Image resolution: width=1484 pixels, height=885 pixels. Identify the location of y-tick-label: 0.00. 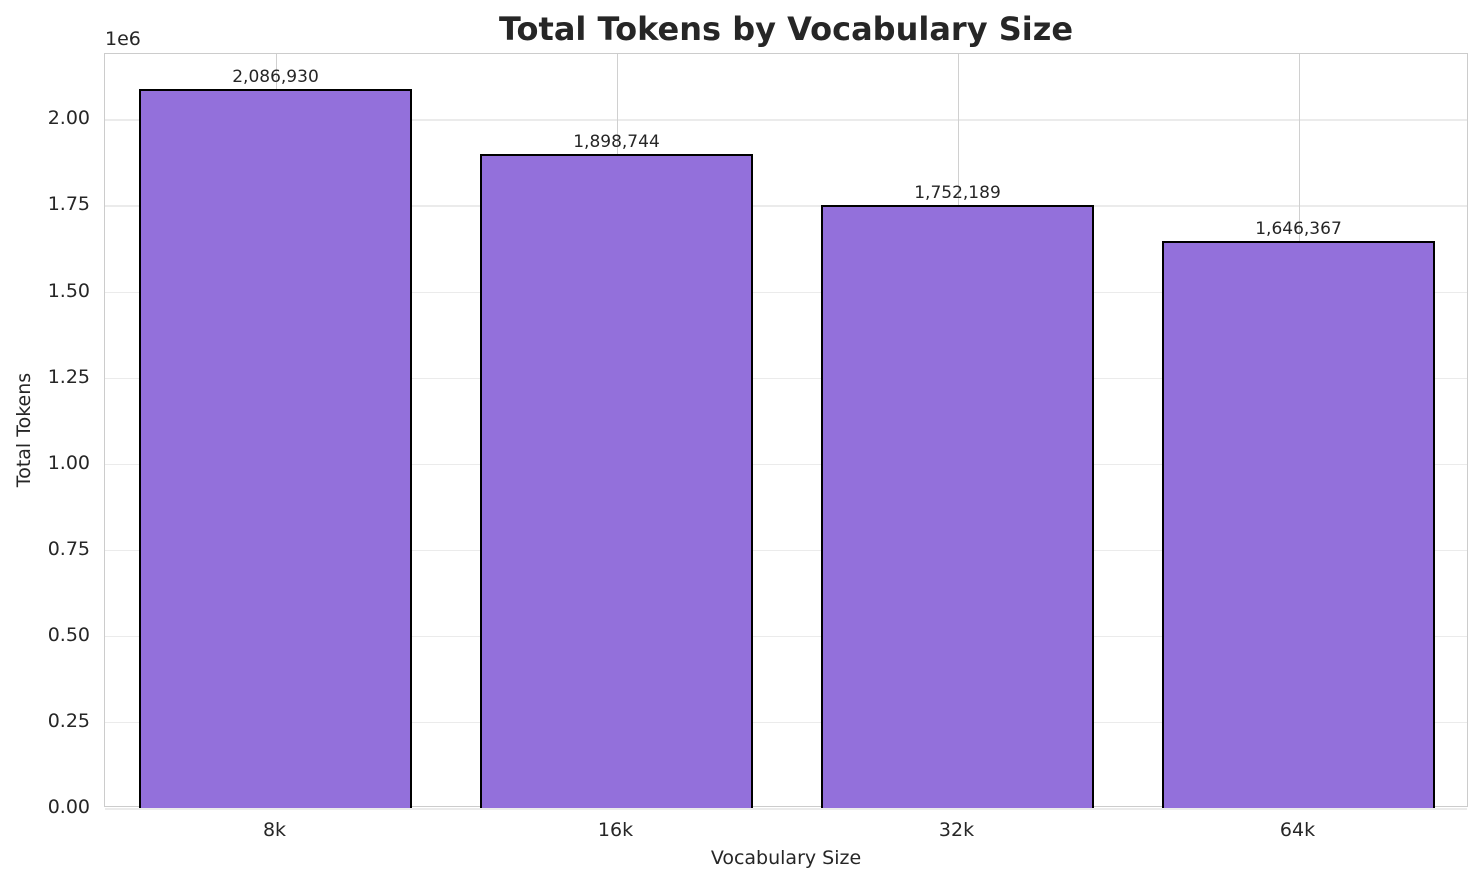
(68, 807).